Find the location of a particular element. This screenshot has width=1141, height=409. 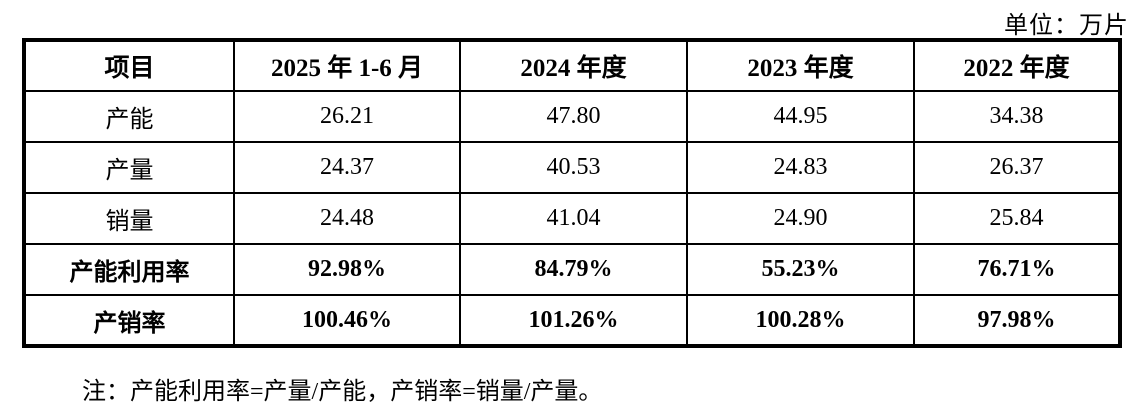

cell-value: 26.21 is located at coordinates (347, 116).